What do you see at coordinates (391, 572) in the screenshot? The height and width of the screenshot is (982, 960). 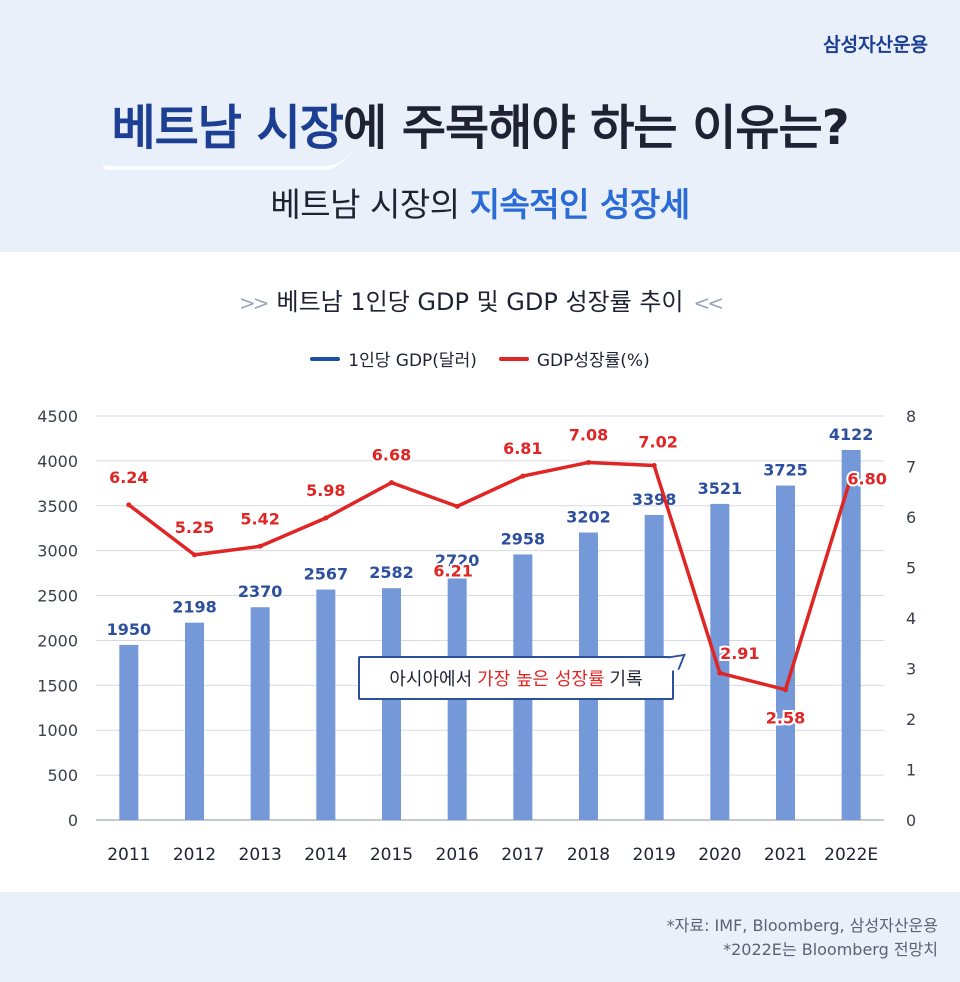 I see `bar-value-label: 2582` at bounding box center [391, 572].